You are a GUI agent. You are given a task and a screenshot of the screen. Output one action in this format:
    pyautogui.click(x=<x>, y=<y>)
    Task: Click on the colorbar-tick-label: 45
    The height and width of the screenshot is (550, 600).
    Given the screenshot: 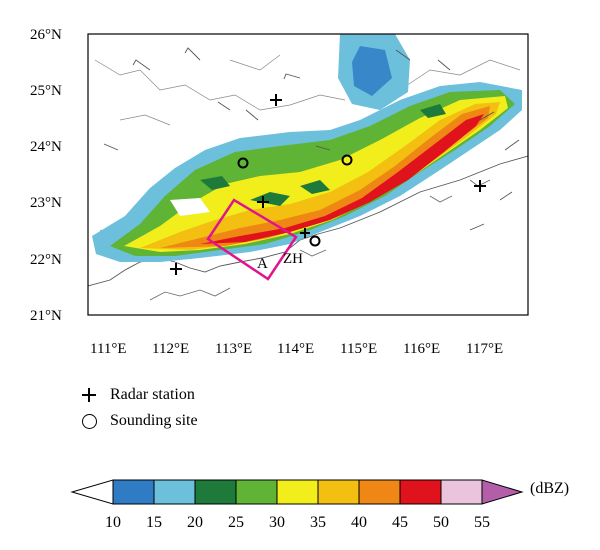 What is the action you would take?
    pyautogui.click(x=400, y=522)
    